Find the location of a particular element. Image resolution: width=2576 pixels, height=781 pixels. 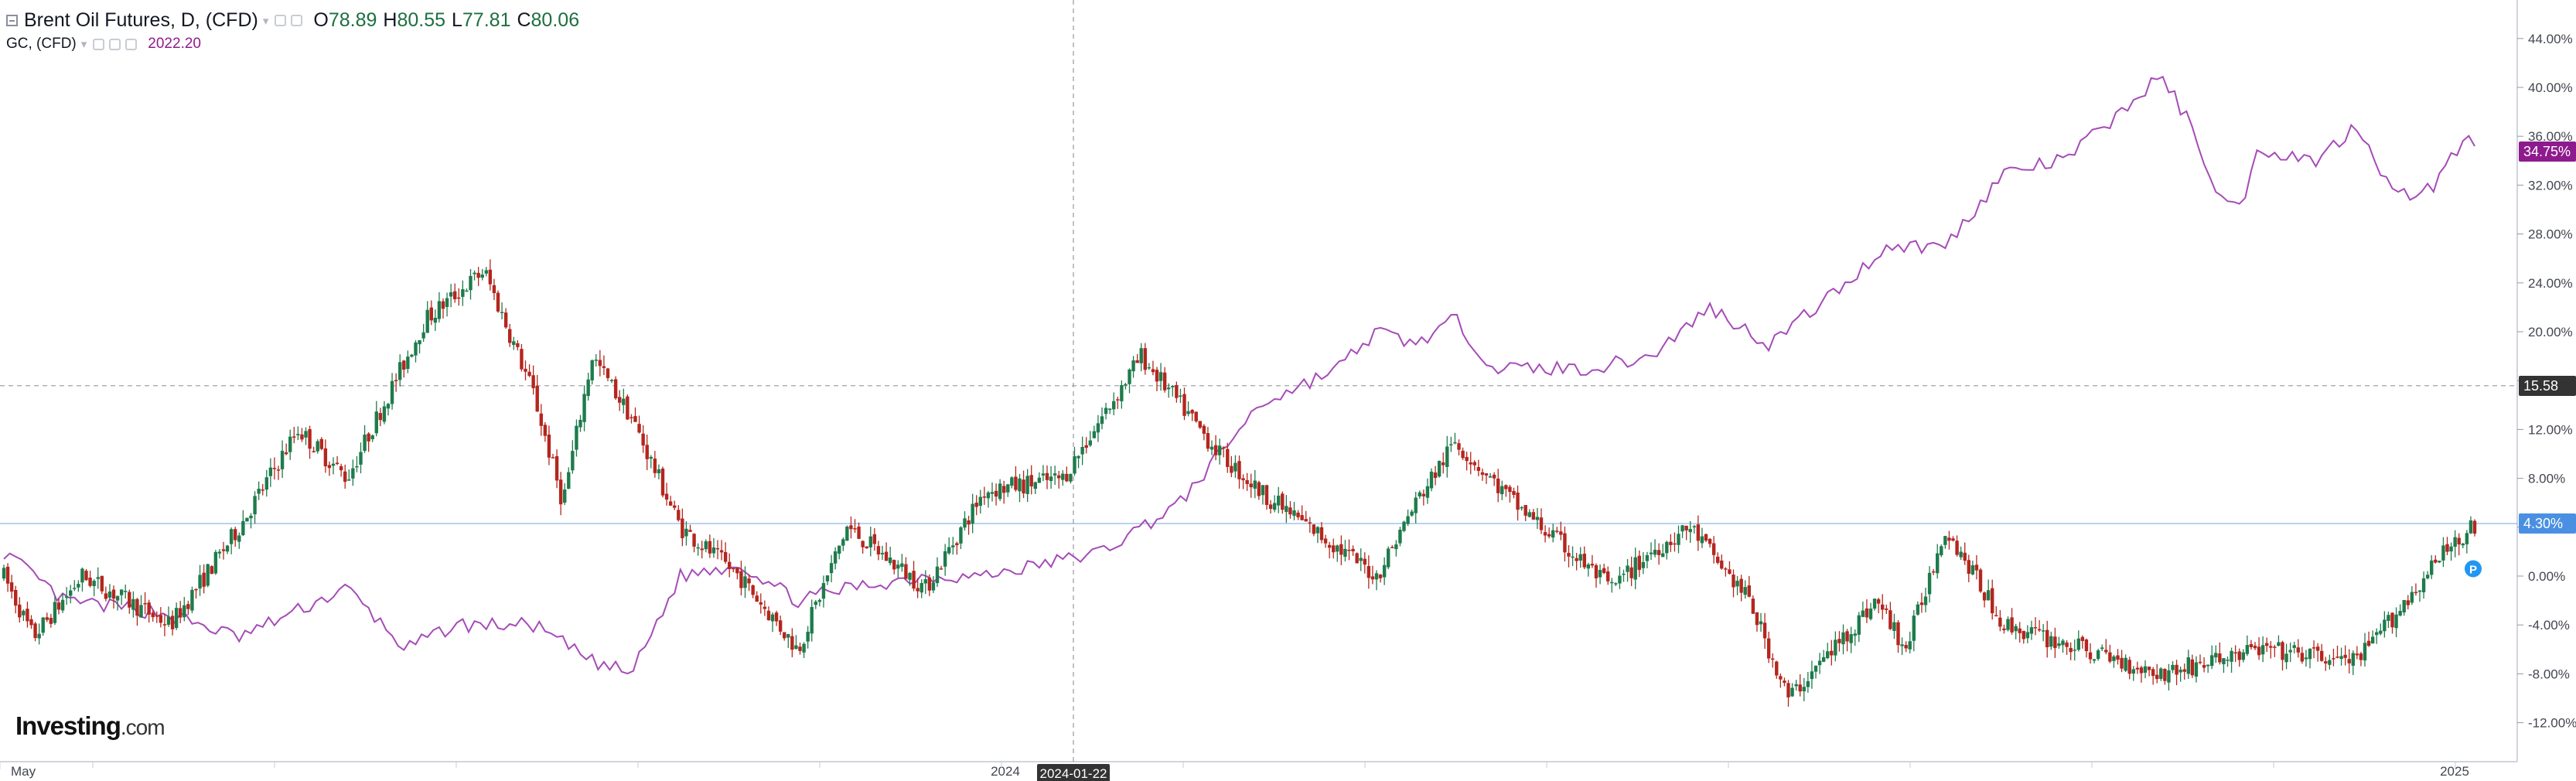

main-series-title: Brent Oil Futures, D, (CFD) is located at coordinates (141, 20).